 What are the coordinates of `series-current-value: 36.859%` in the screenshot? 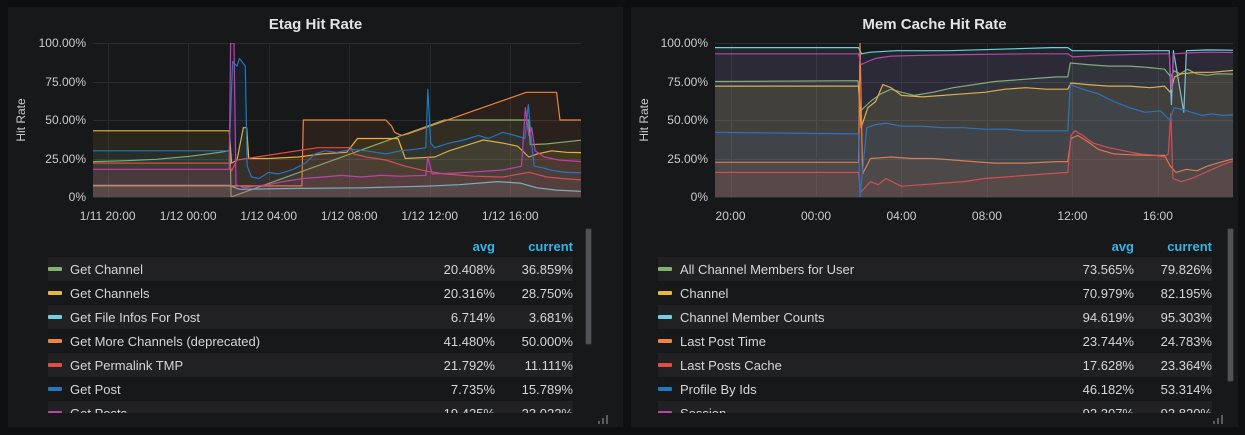 It's located at (547, 269).